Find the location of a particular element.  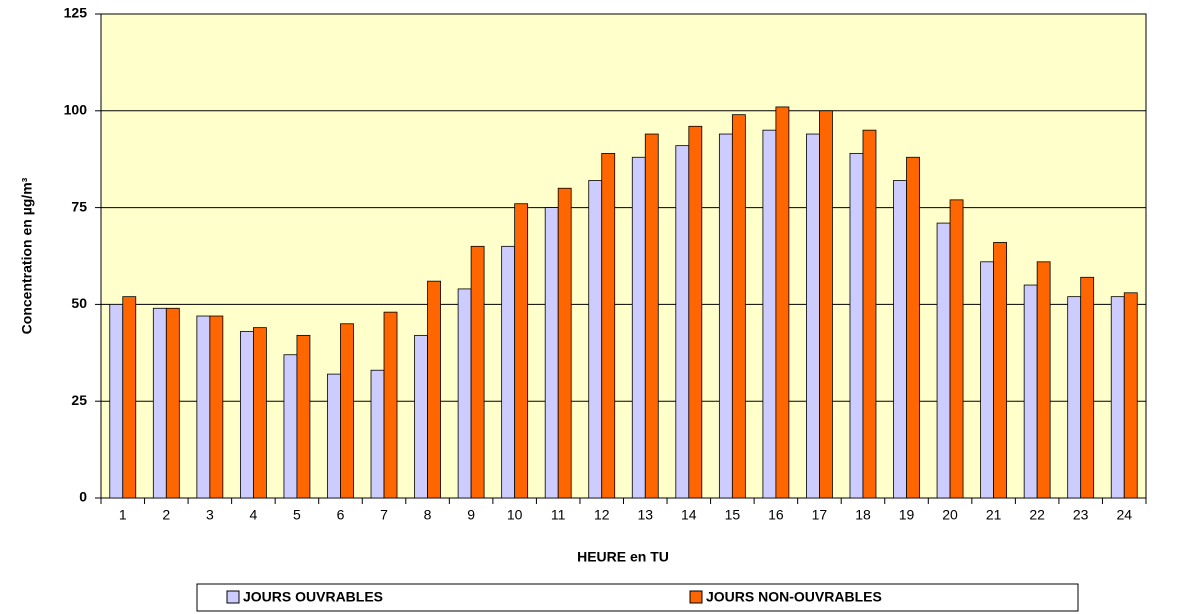

x-tick-label: 22 is located at coordinates (1037, 515).